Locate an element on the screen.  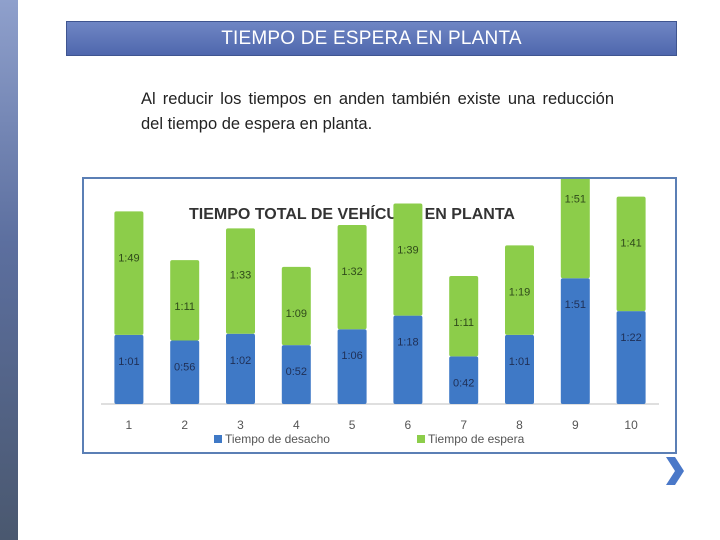
data-label-desacho-3: 1:02 is located at coordinates (240, 361).